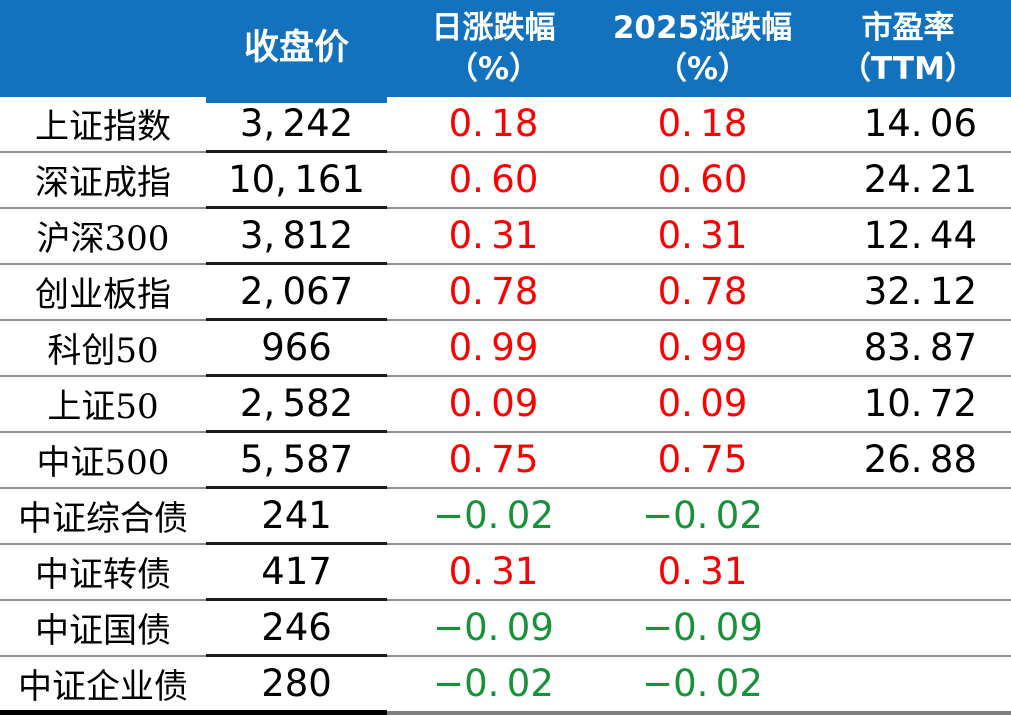 The width and height of the screenshot is (1011, 715). I want to click on table-row: 中证500 5, 587 0. 75 0. 75 26. 88, so click(505, 460).